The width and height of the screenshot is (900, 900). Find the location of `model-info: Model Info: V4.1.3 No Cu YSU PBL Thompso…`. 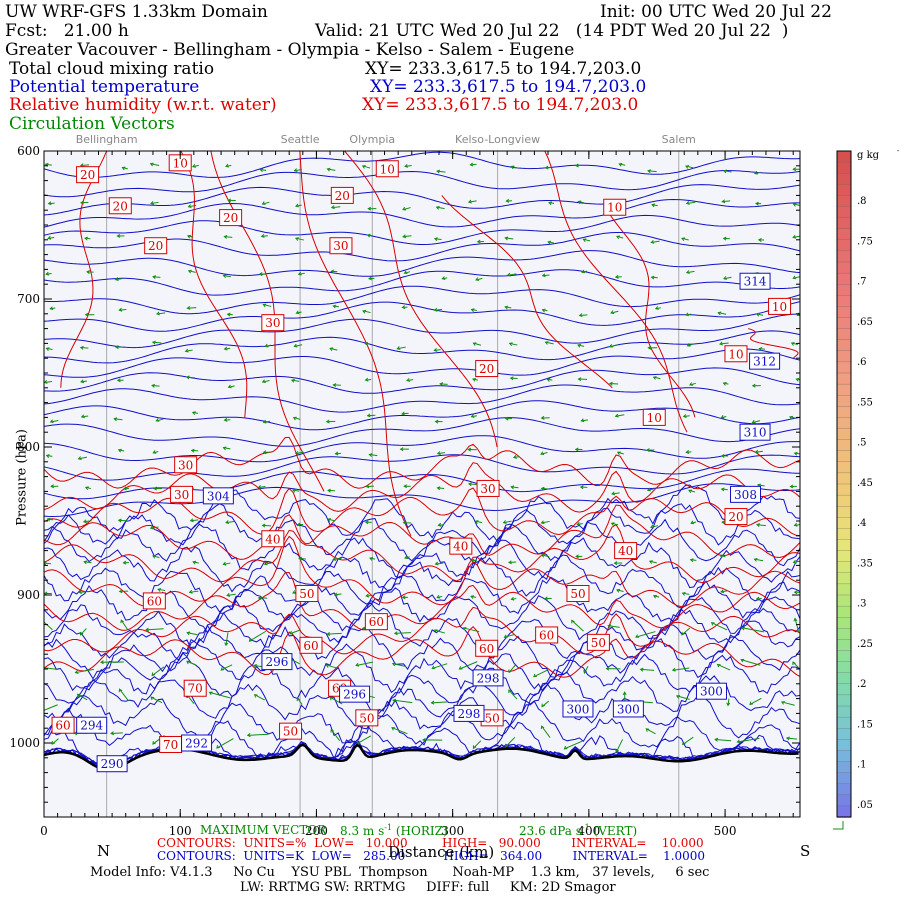

model-info: Model Info: V4.1.3 No Cu YSU PBL Thompso… is located at coordinates (400, 872).